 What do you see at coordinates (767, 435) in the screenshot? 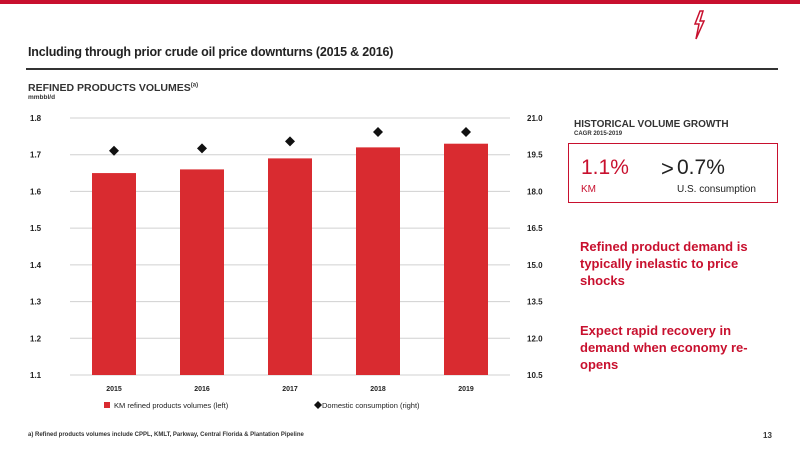
I see `page-number: 13` at bounding box center [767, 435].